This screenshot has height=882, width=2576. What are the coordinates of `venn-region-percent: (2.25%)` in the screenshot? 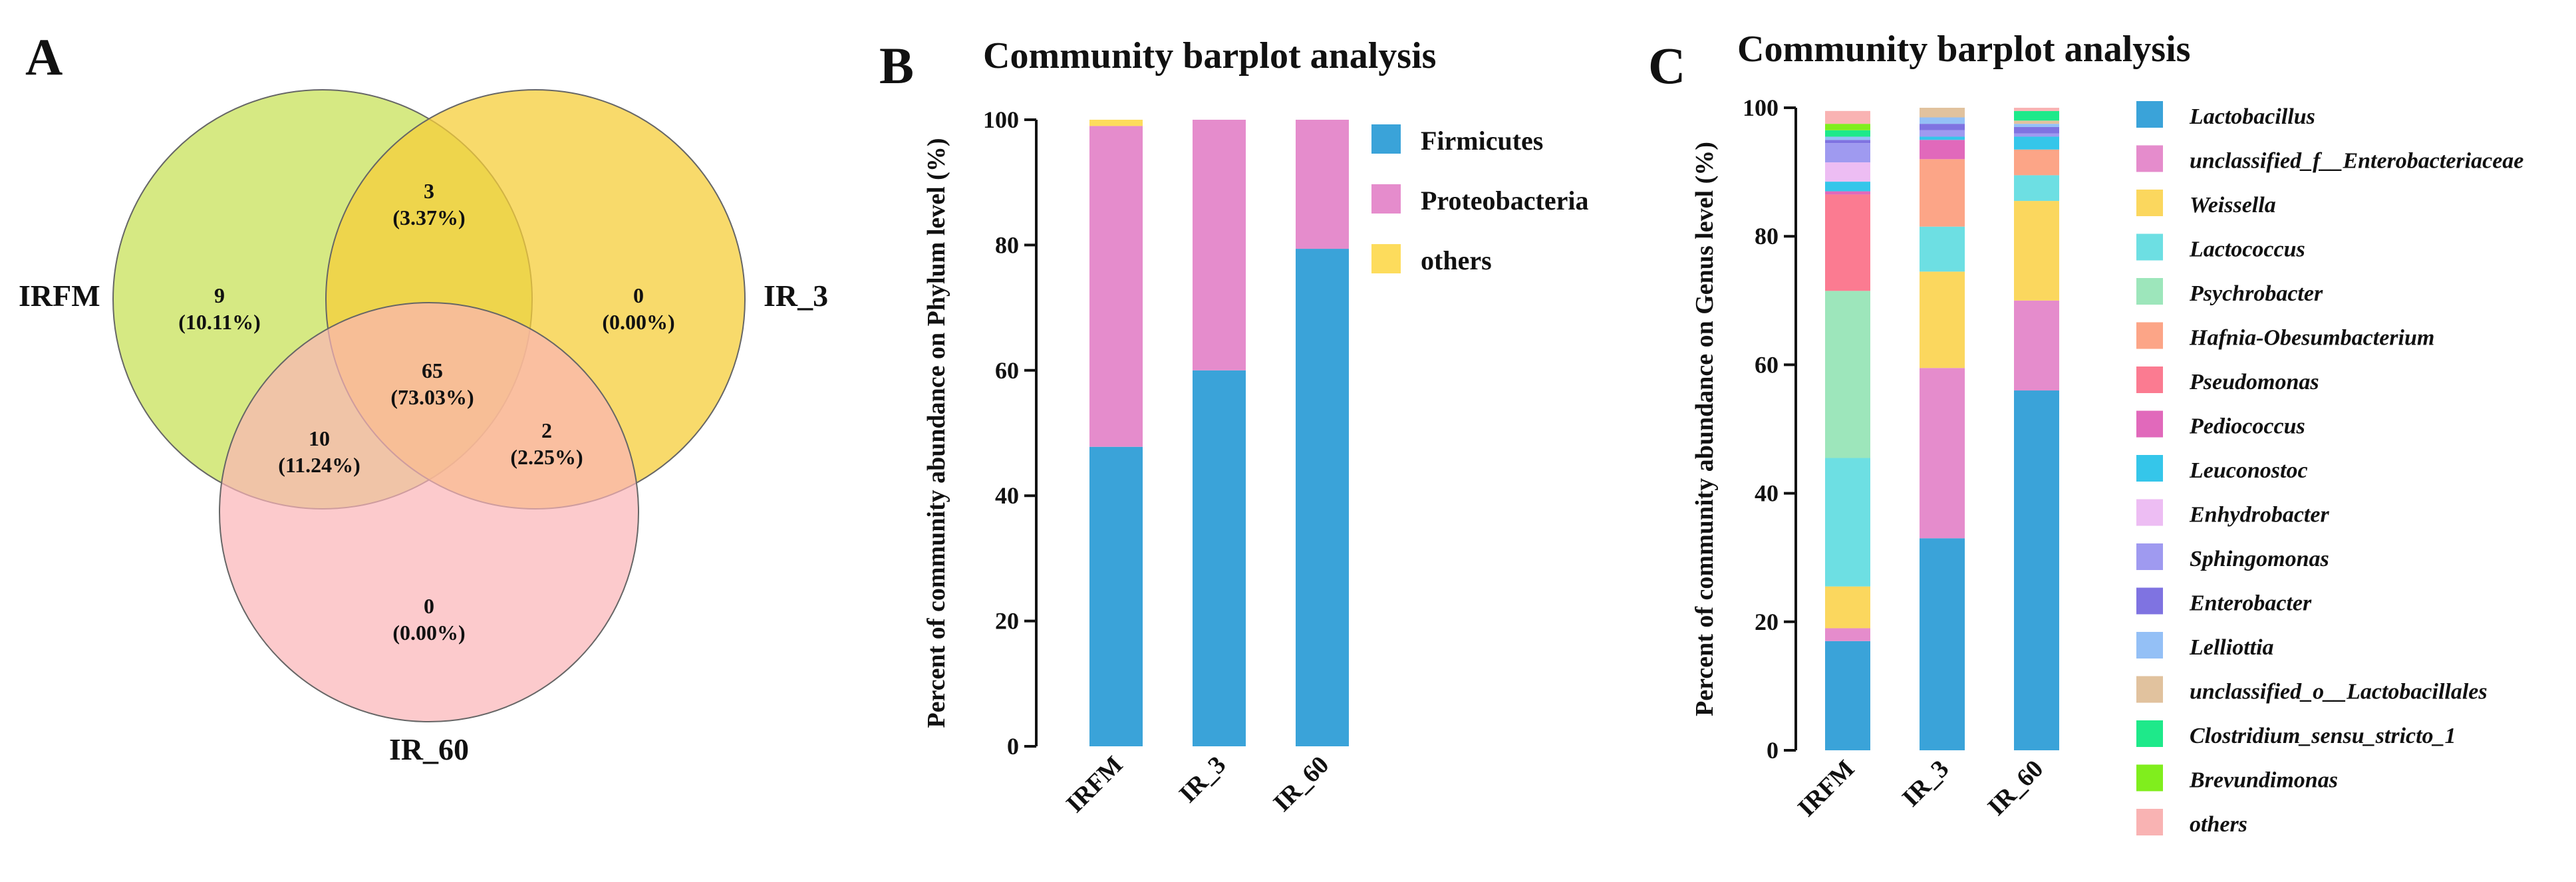 It's located at (546, 457).